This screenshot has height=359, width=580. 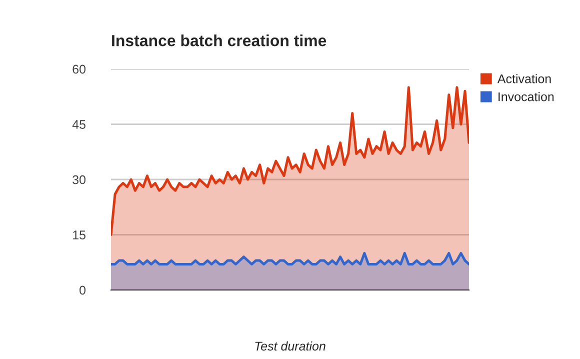 What do you see at coordinates (79, 69) in the screenshot?
I see `y-tick-label: 60` at bounding box center [79, 69].